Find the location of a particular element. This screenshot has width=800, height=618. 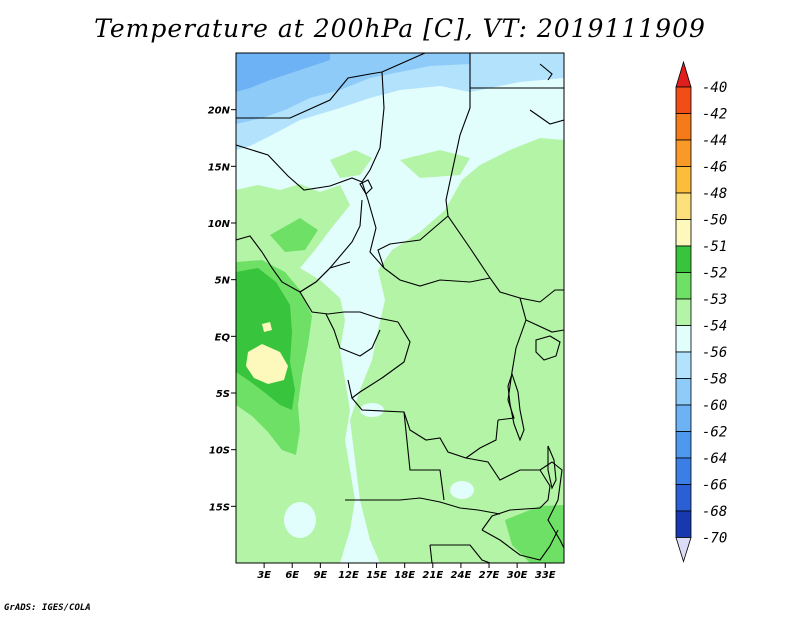

border-mozambique is located at coordinates (551, 505).